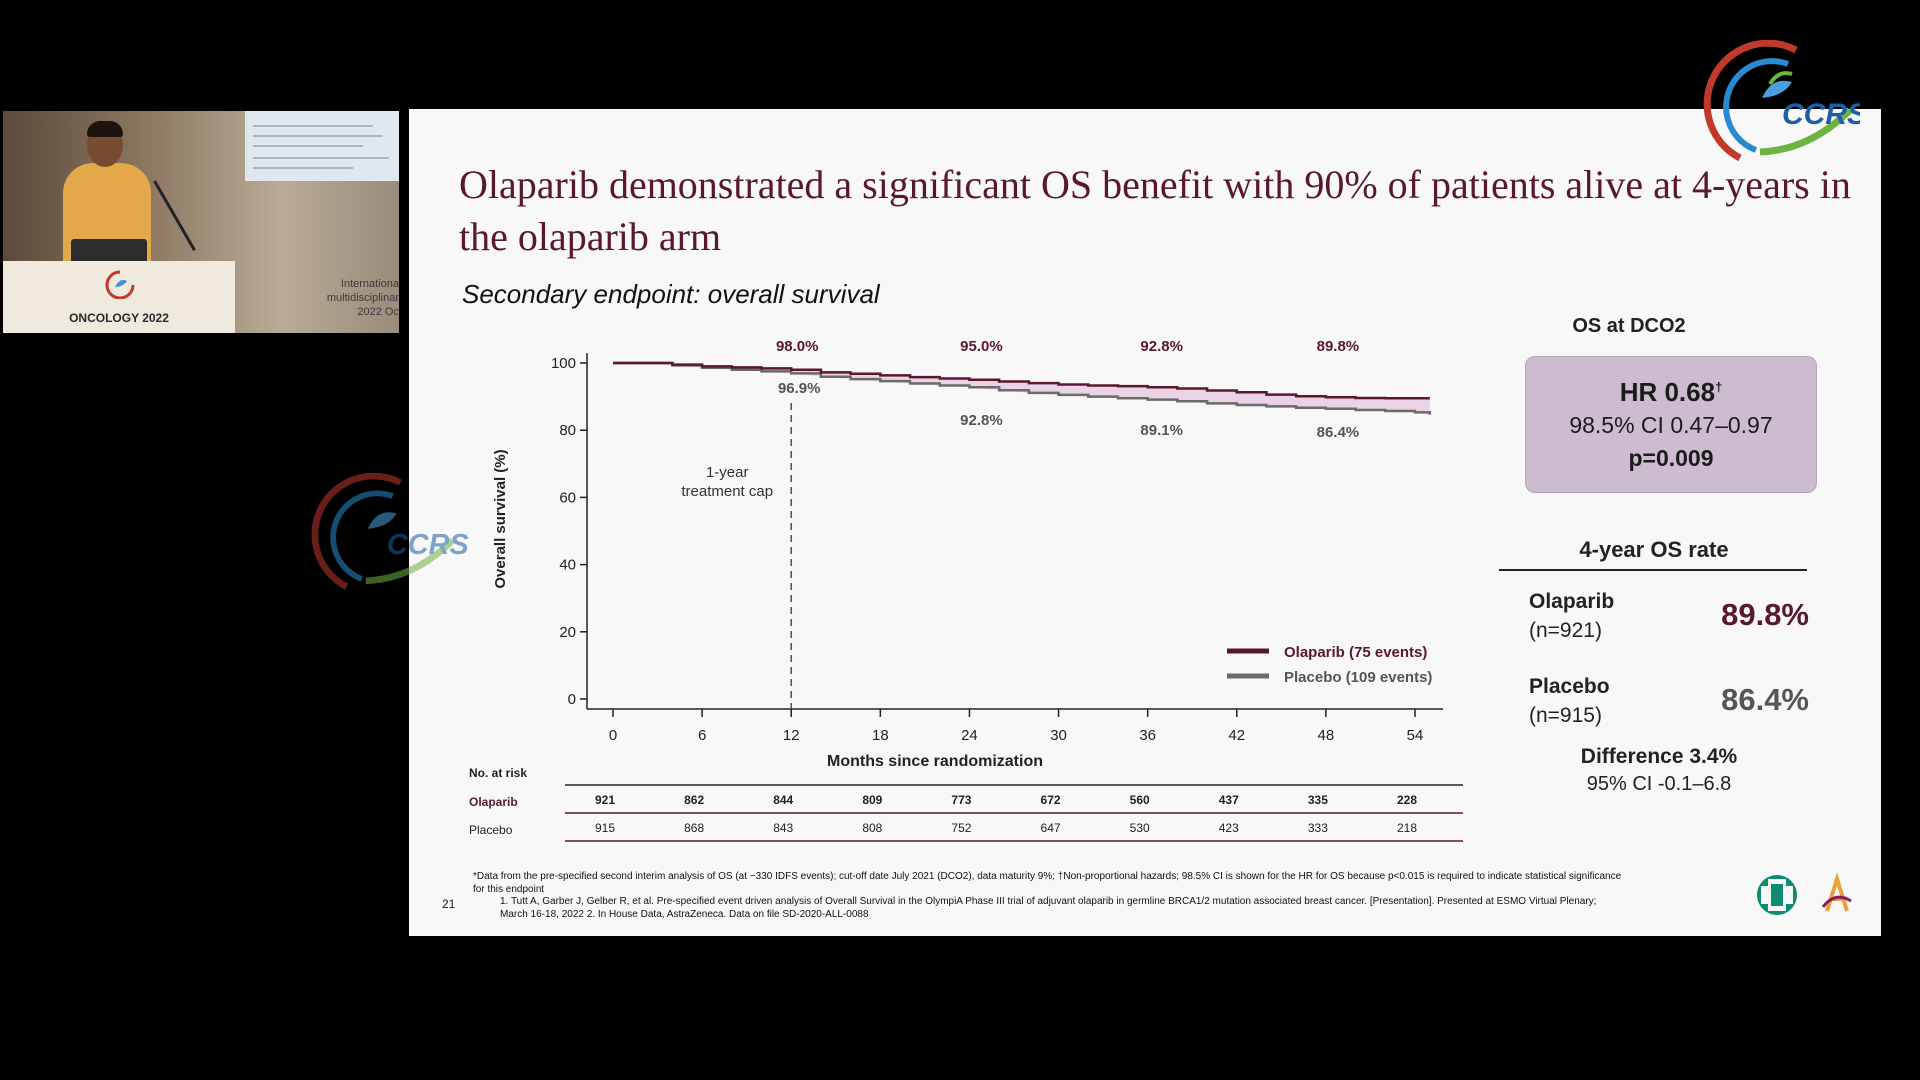 Image resolution: width=1920 pixels, height=1080 pixels. I want to click on x-tick-label: 48, so click(1326, 735).